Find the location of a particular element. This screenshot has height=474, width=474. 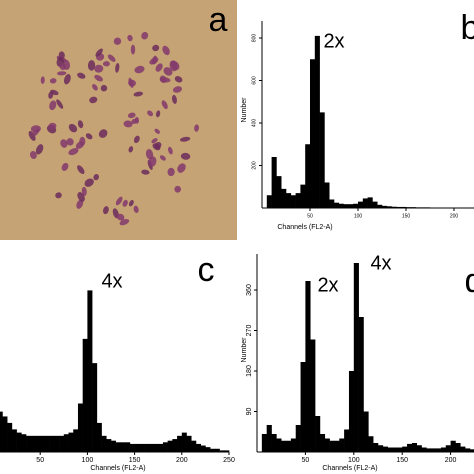

panel-label: c is located at coordinates (206, 270).